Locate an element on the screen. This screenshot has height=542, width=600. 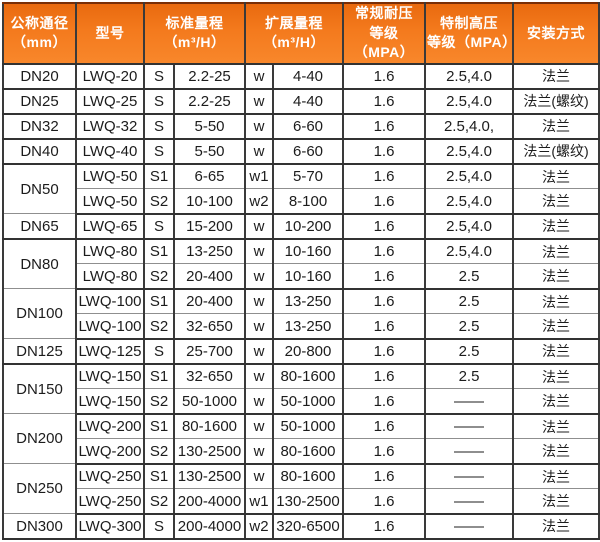
table-row: LWQ-100 S2 32-650 w 13-250 1.6 2.5 法兰 is located at coordinates (301, 326).